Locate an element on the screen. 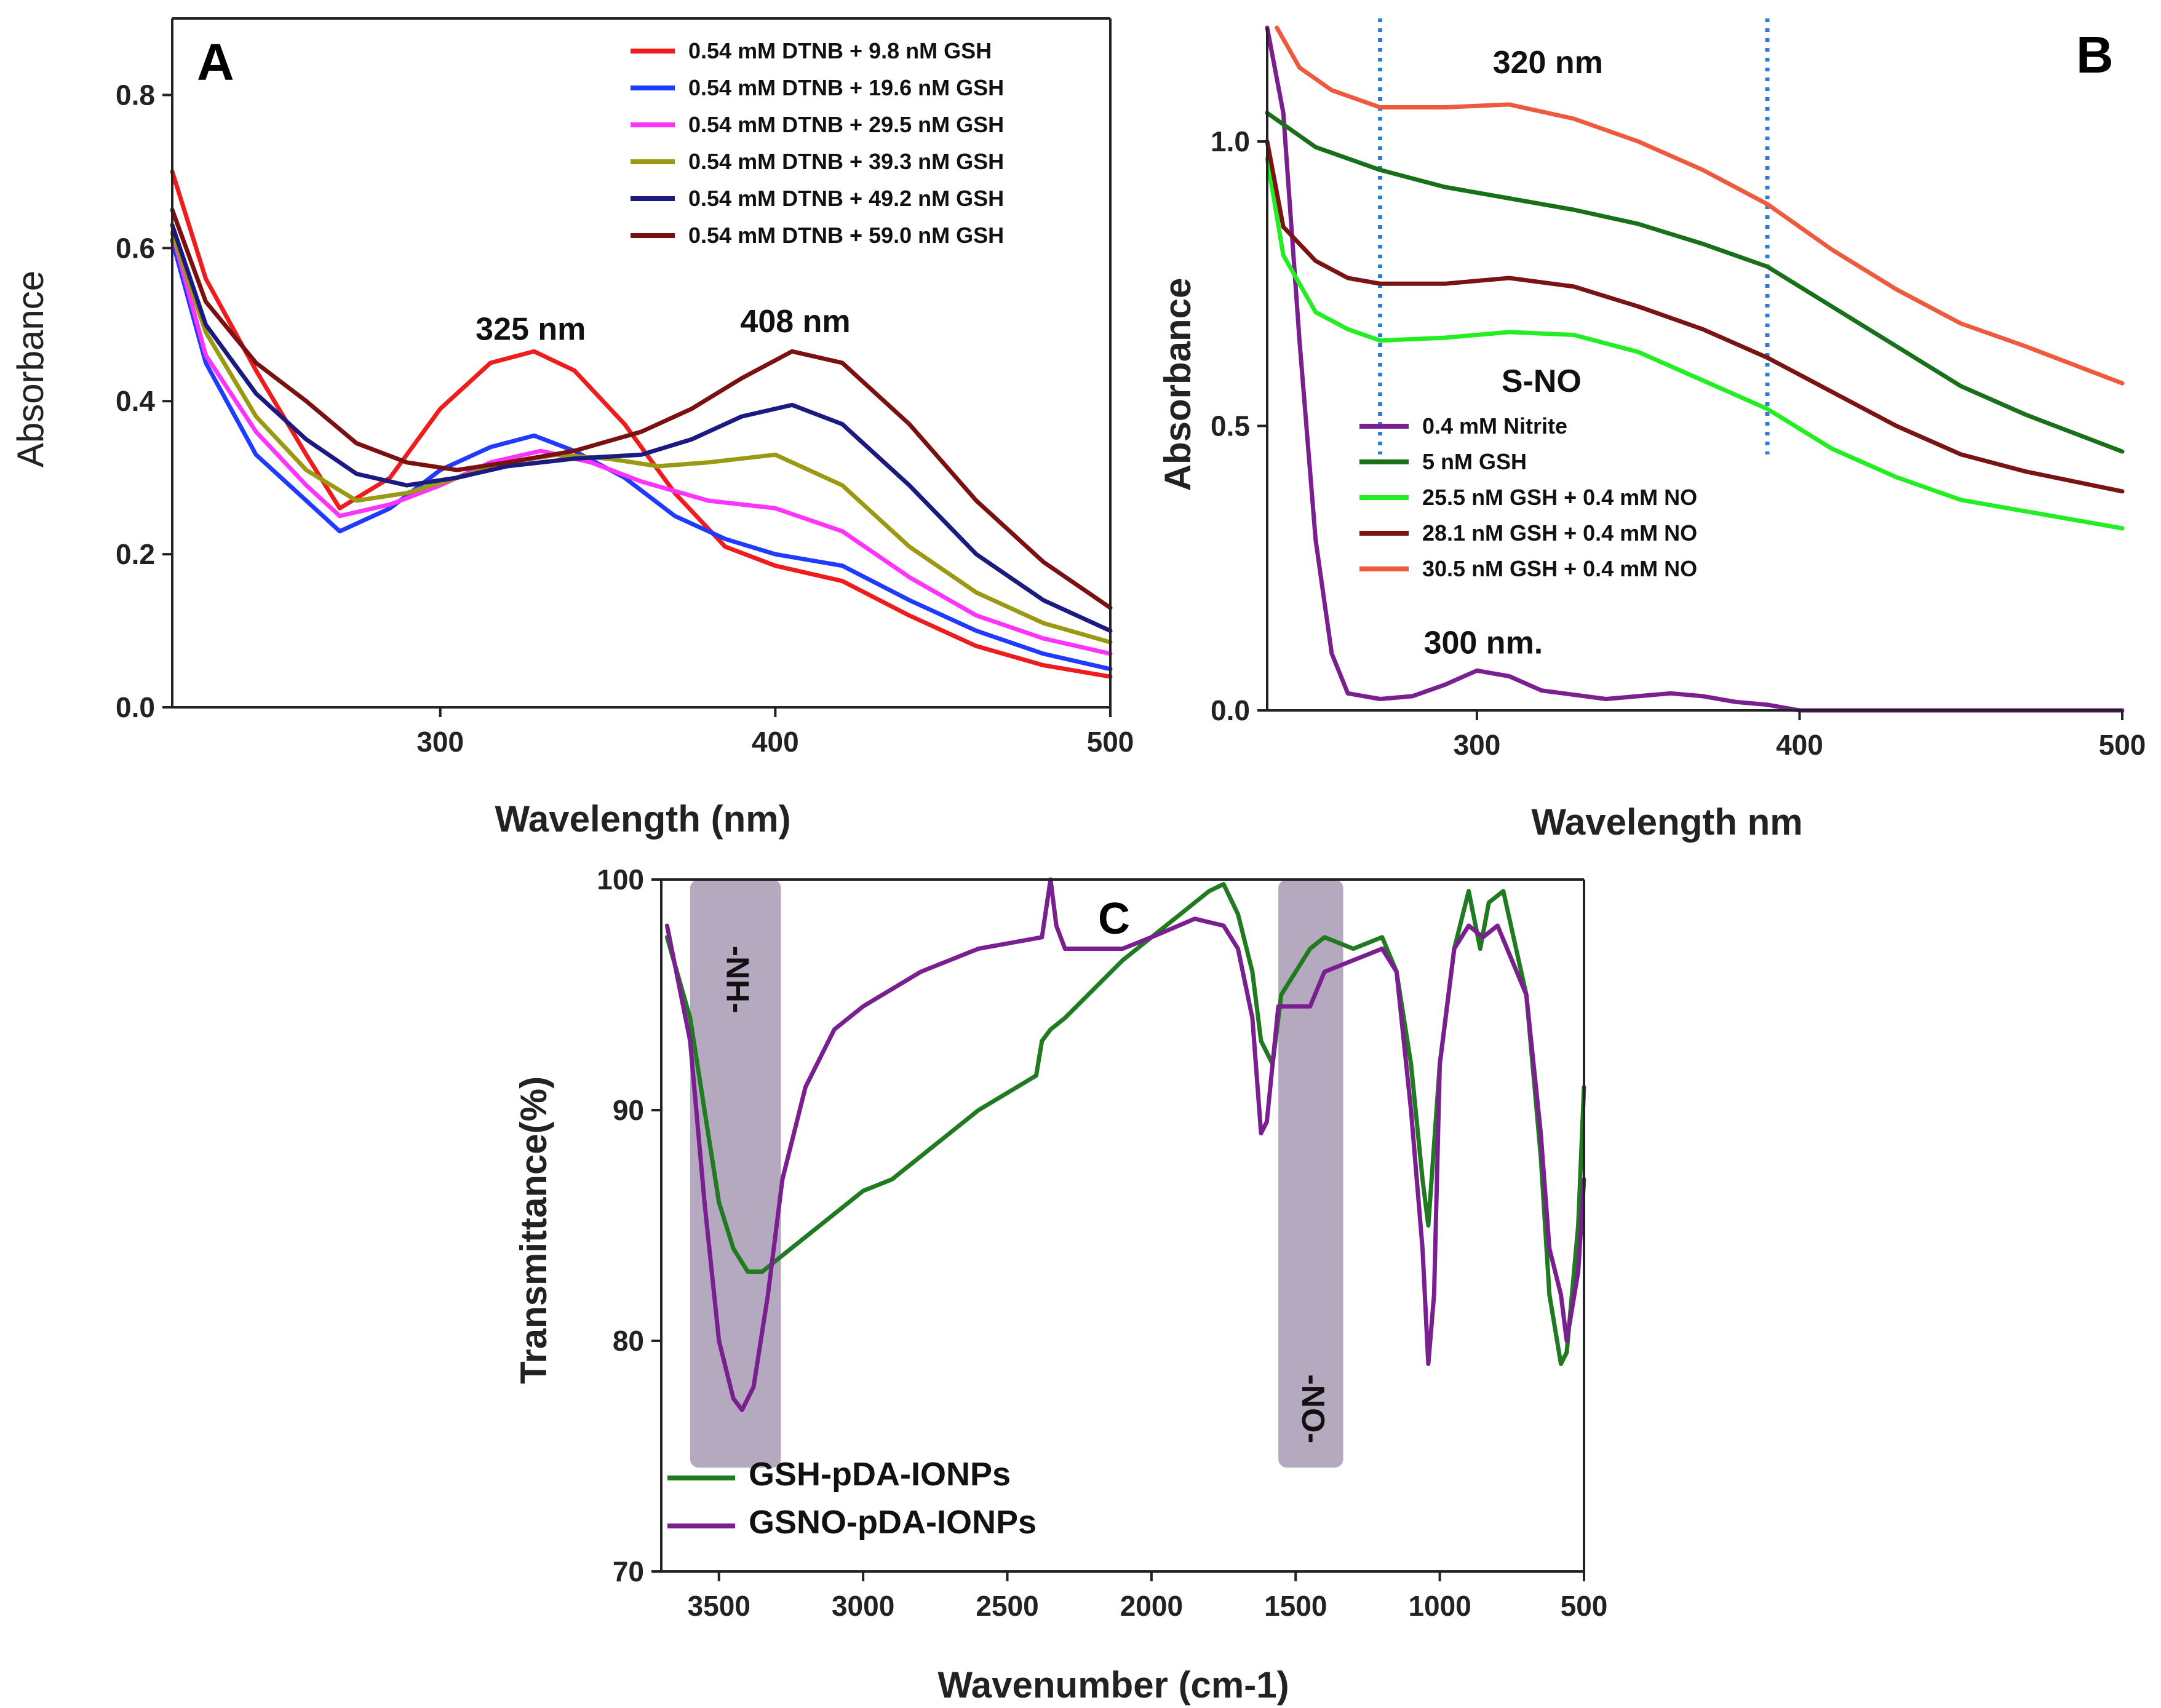  panel-b-letter: B is located at coordinates (2095, 55).